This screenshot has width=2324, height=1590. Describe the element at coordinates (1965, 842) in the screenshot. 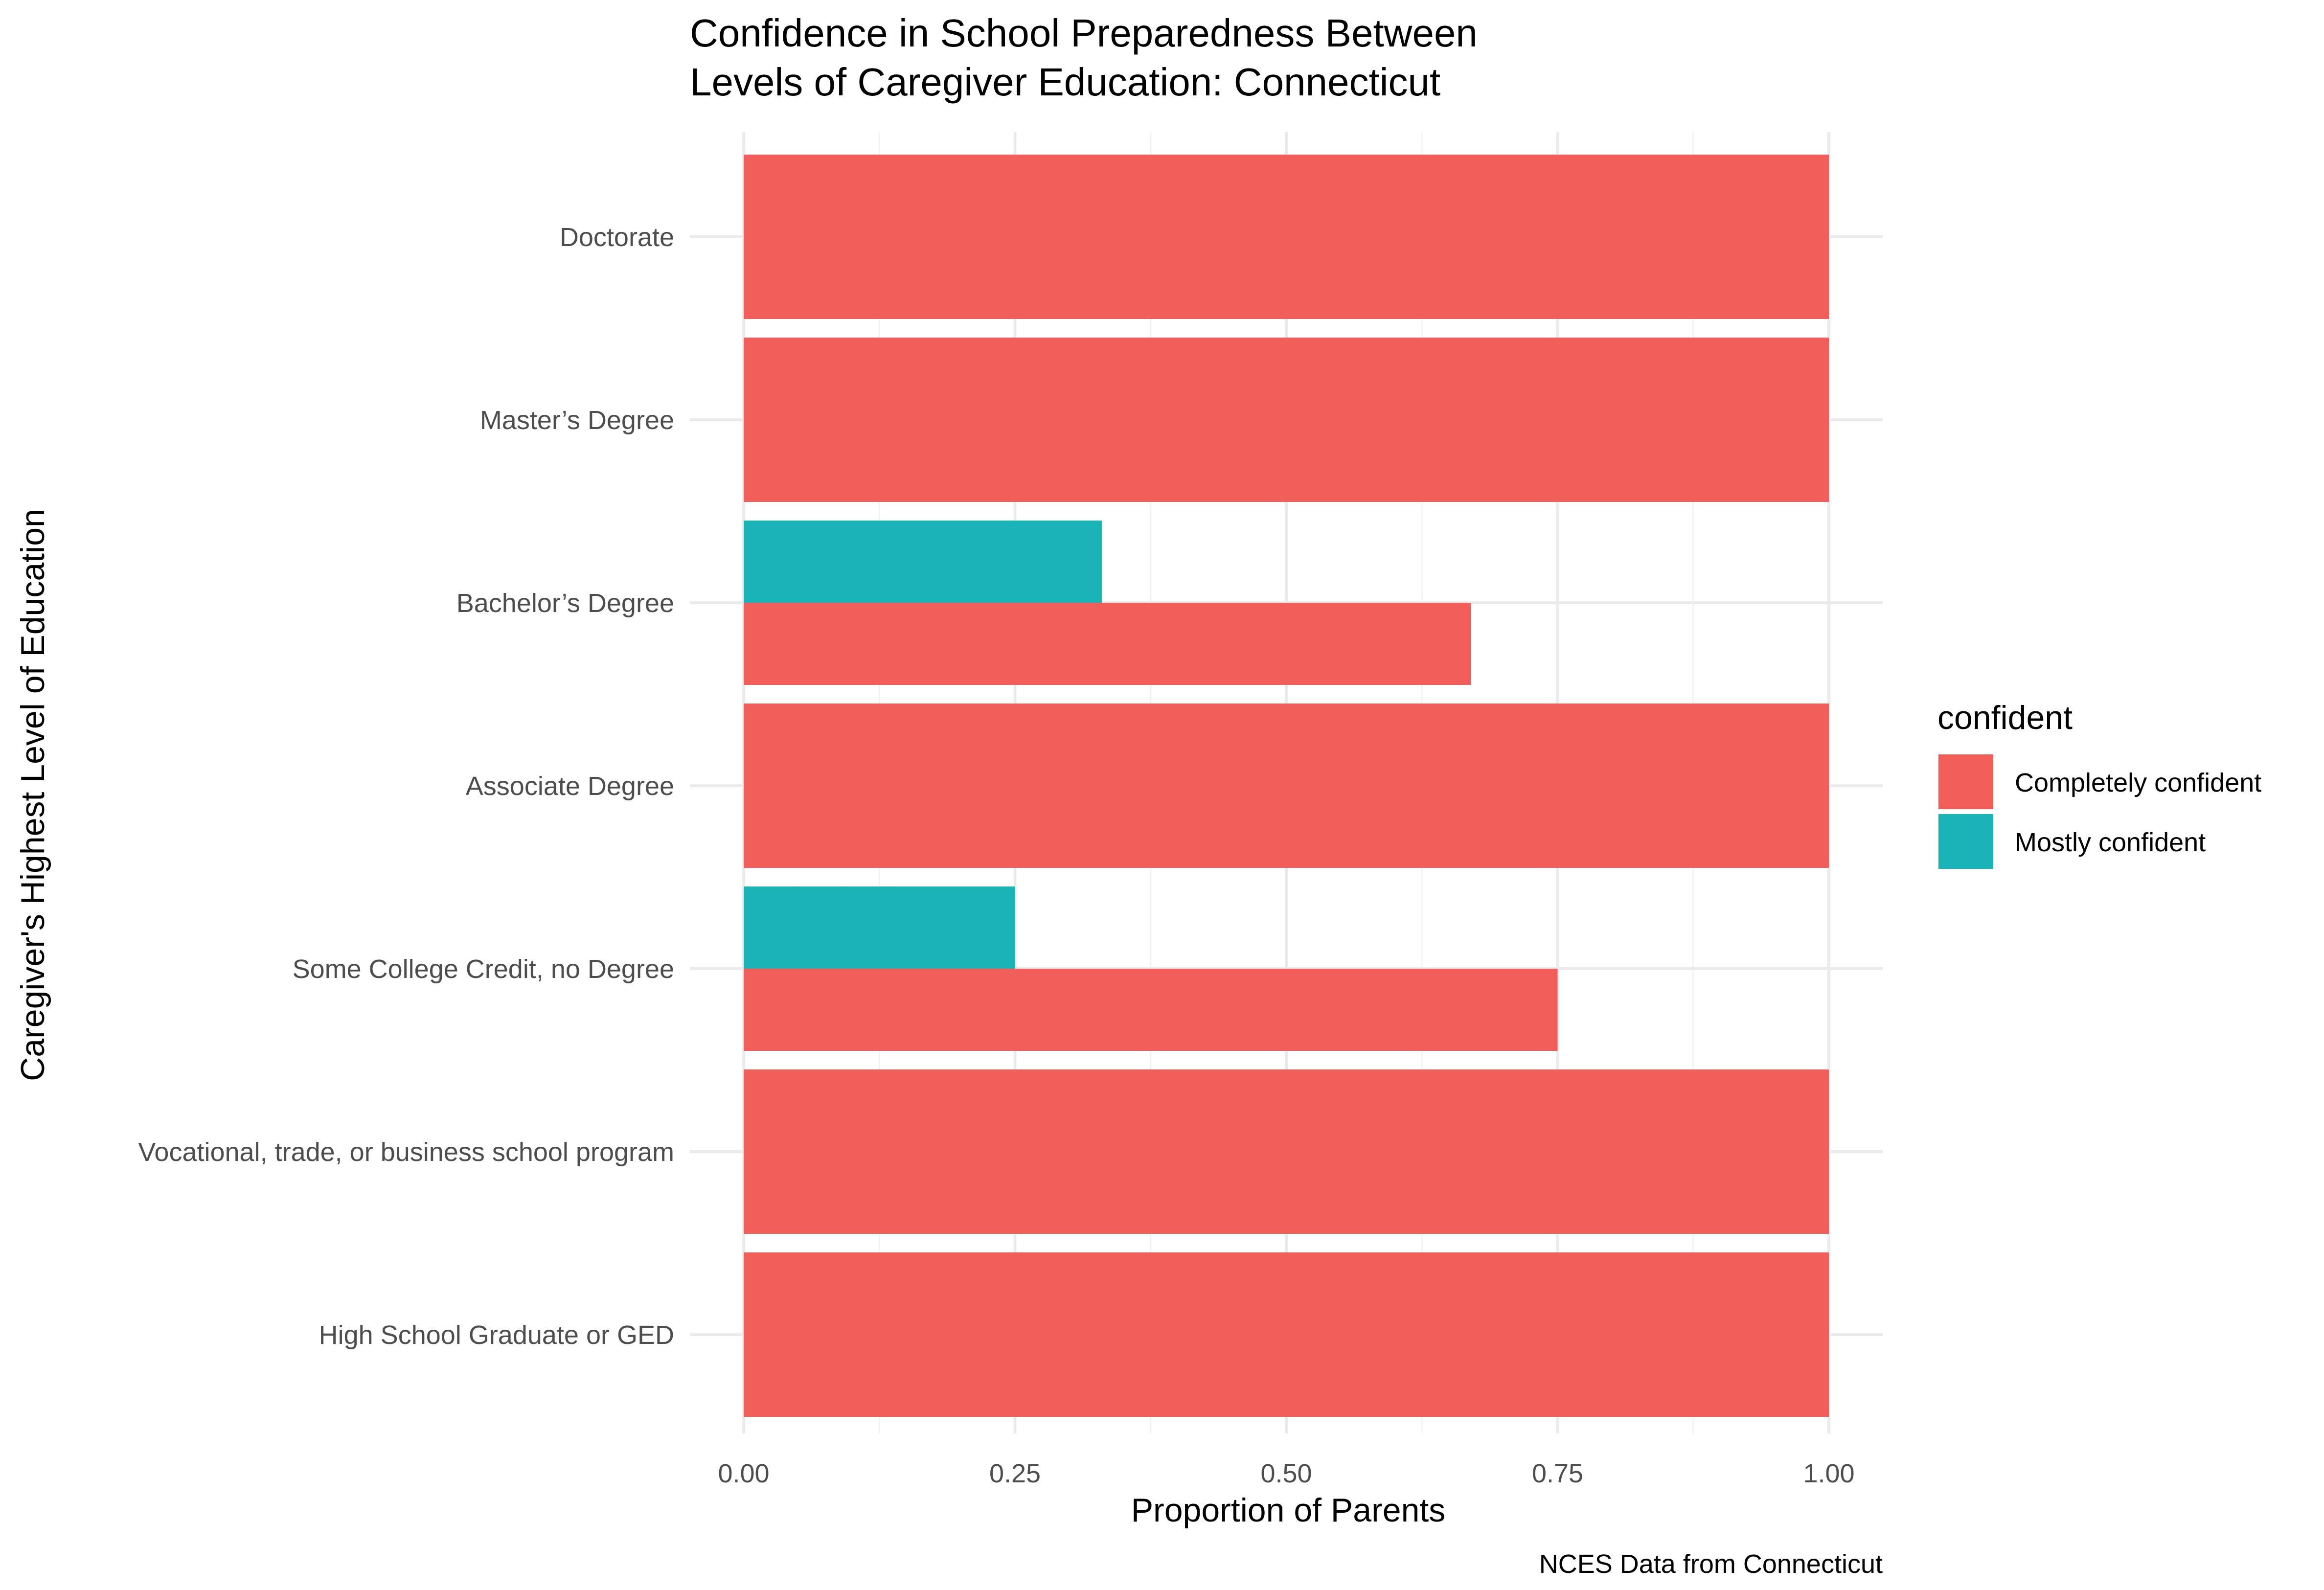

I see `legend-key-mostly-confident` at that location.